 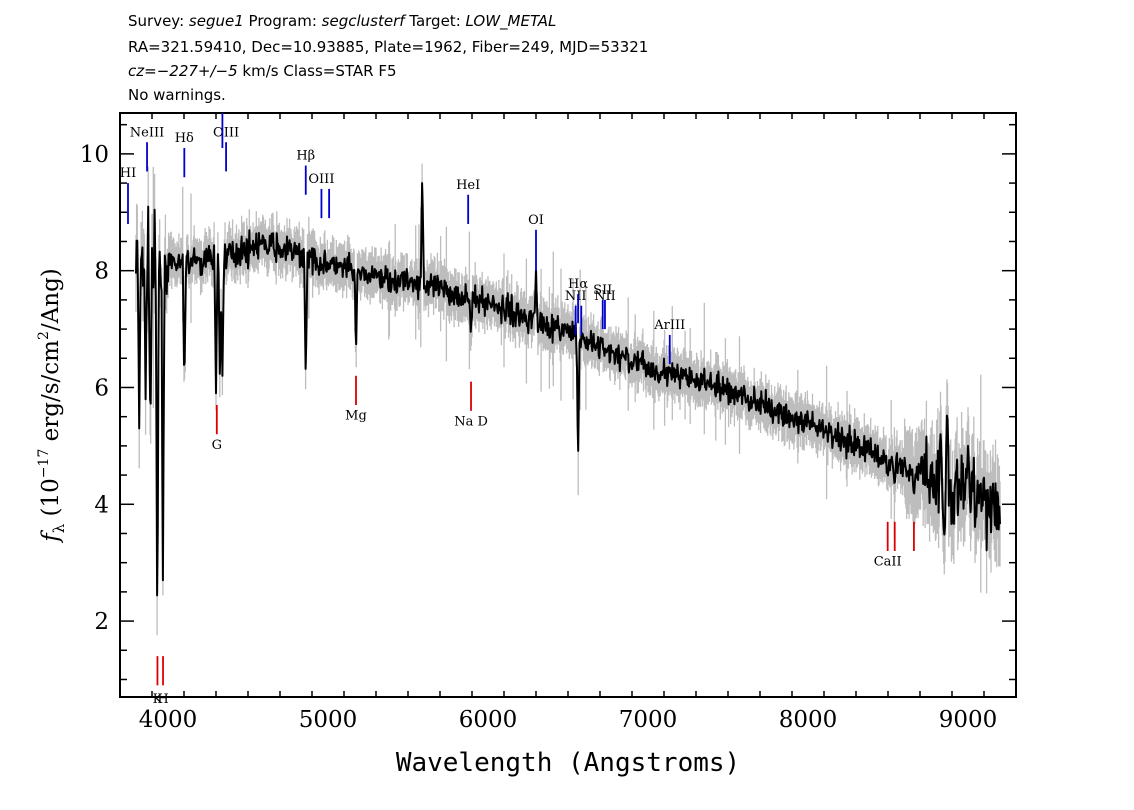 I want to click on emission-line-label: Hα, so click(x=578, y=284).